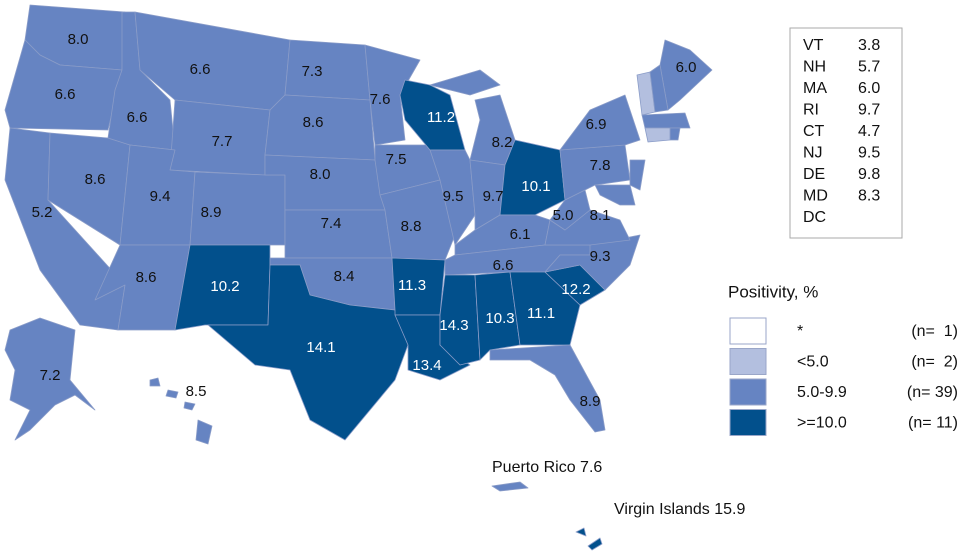  What do you see at coordinates (869, 174) in the screenshot?
I see `inset-value: 9.8` at bounding box center [869, 174].